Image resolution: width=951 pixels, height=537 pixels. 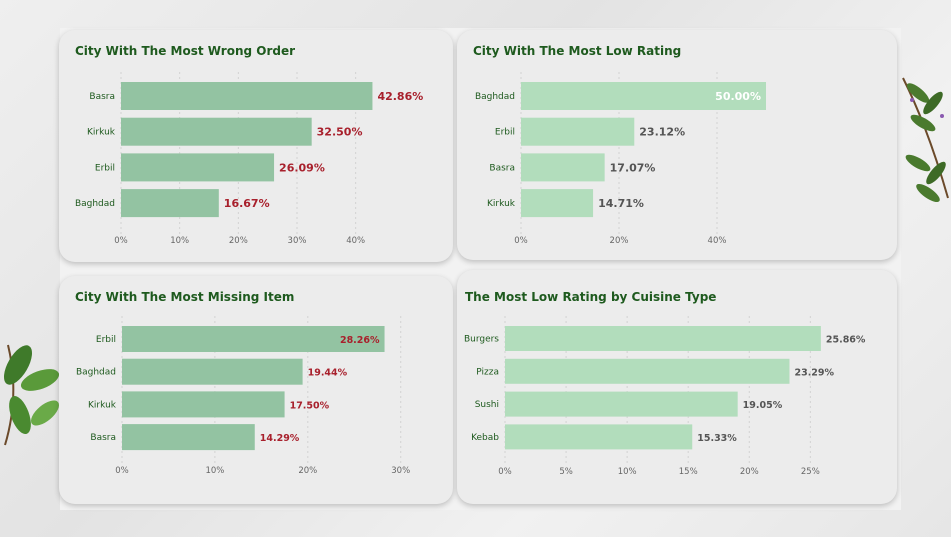 I want to click on data-label: 14.29%, so click(x=280, y=438).